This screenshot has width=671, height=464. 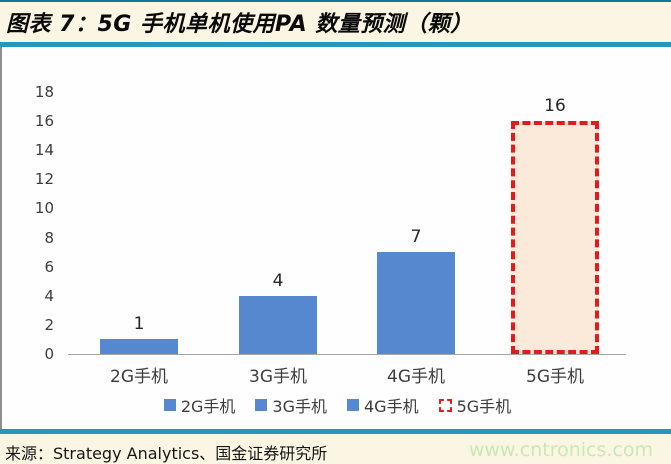 What do you see at coordinates (278, 377) in the screenshot?
I see `x-category-label: 3G手机` at bounding box center [278, 377].